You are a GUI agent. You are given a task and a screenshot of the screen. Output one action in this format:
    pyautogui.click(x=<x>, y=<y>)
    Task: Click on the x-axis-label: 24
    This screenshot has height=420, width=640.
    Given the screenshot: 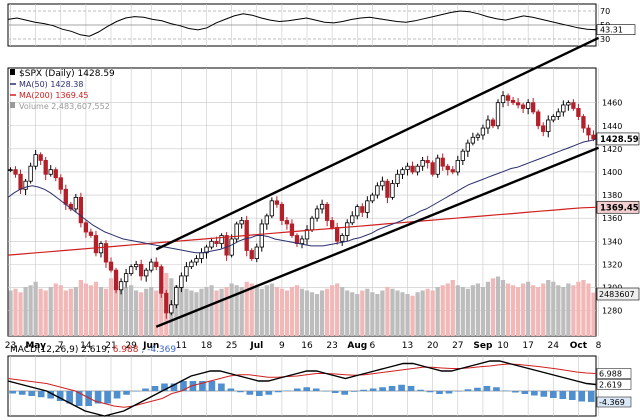 What is the action you would take?
    pyautogui.click(x=554, y=346)
    